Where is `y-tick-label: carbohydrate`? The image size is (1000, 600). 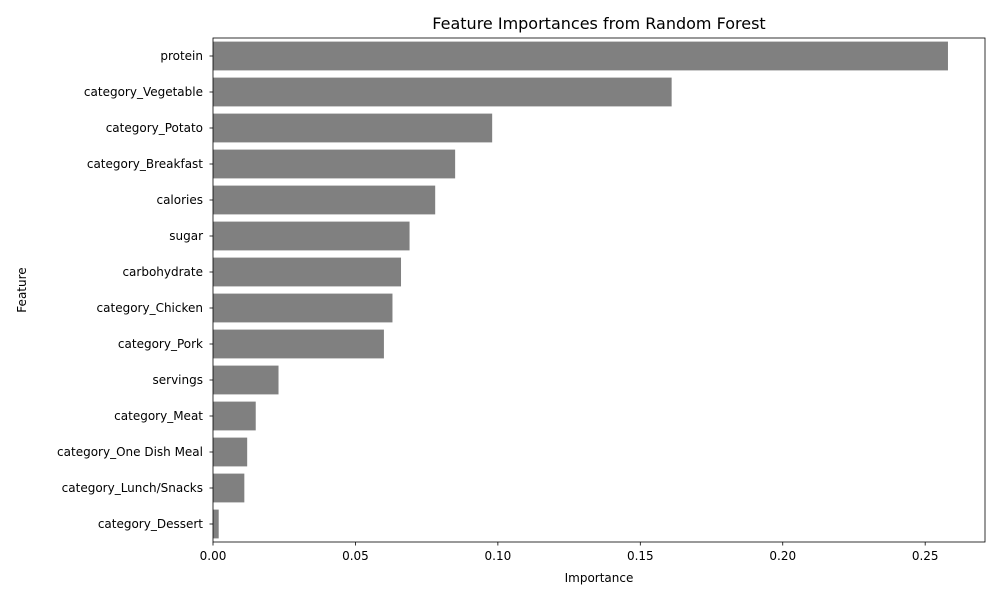
y-tick-label: carbohydrate is located at coordinates (162, 272).